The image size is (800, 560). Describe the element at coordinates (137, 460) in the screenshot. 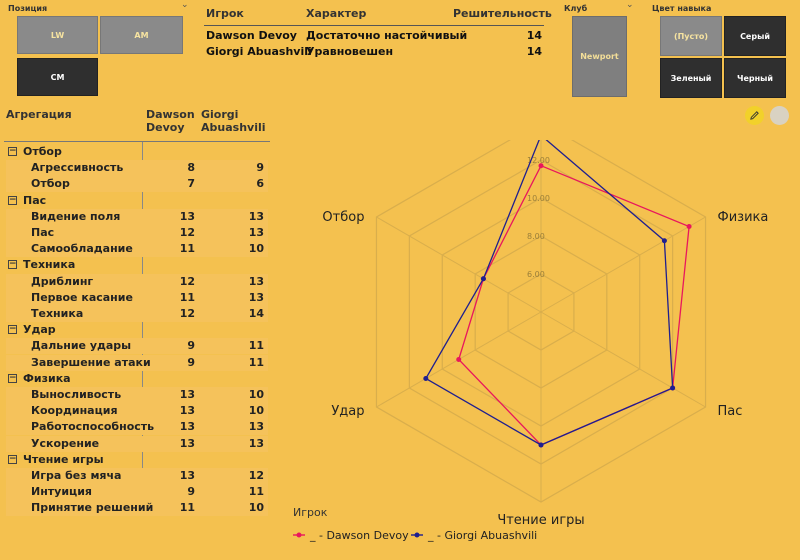

I see `matrix-group-row: − Чтение игры` at that location.